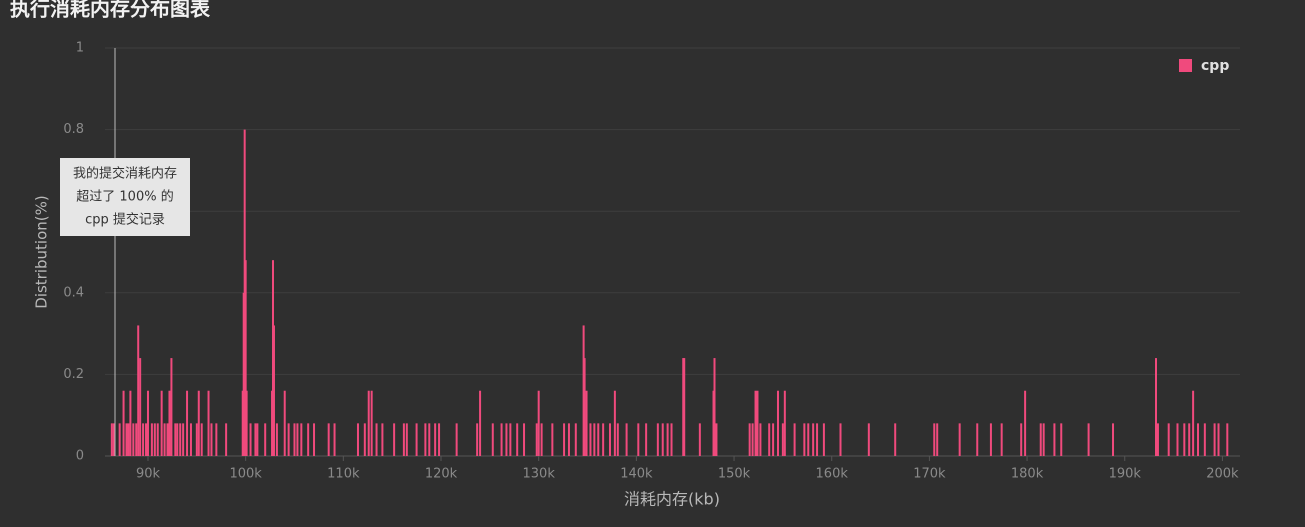 This screenshot has width=1305, height=527. Describe the element at coordinates (110, 10) in the screenshot. I see `chart-title: 执行消耗内存分布图表` at that location.